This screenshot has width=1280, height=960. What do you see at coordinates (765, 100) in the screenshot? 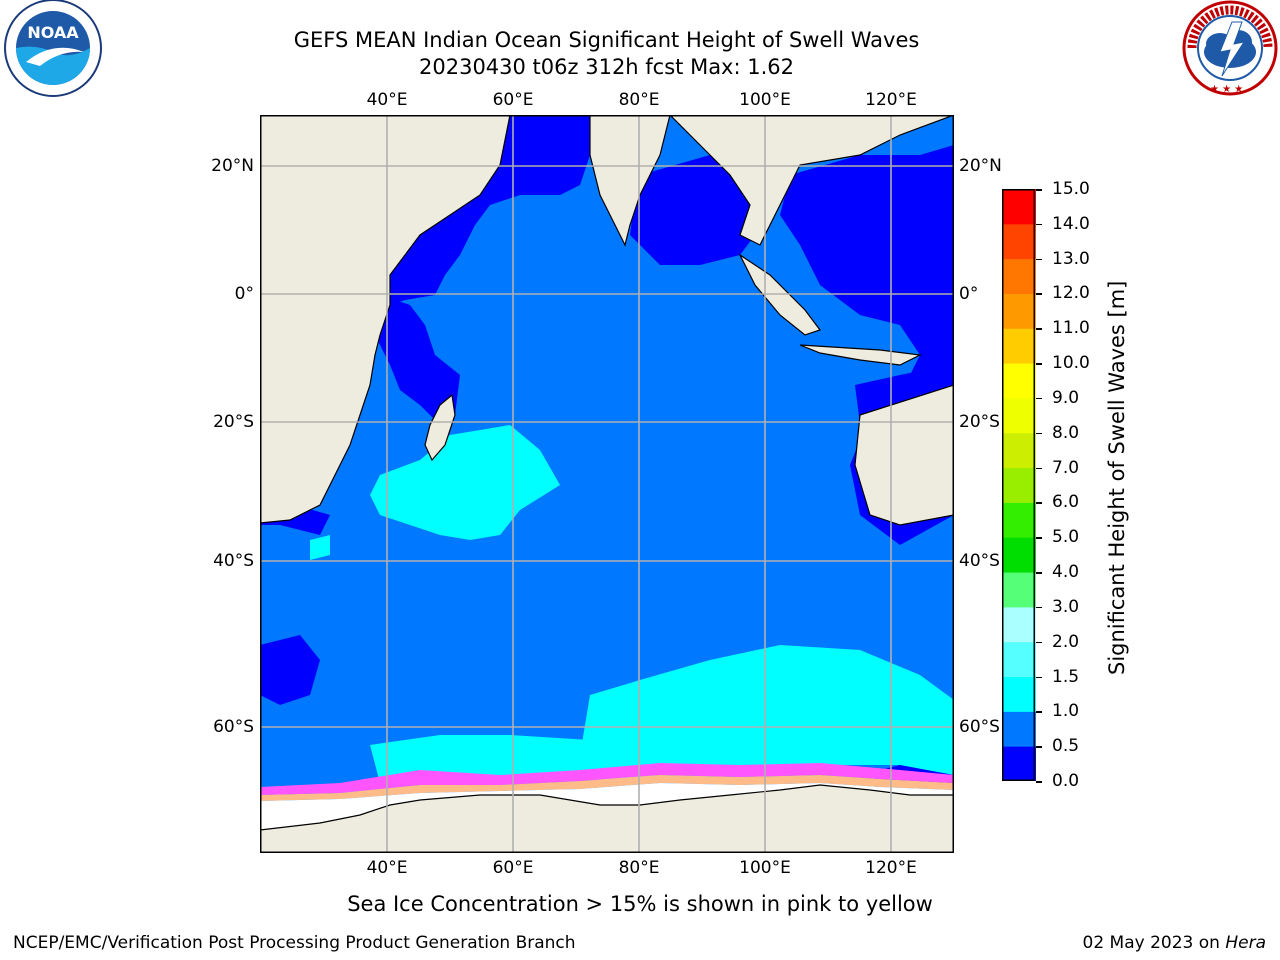
I see `lon-tick-top: 100°E` at bounding box center [765, 100].